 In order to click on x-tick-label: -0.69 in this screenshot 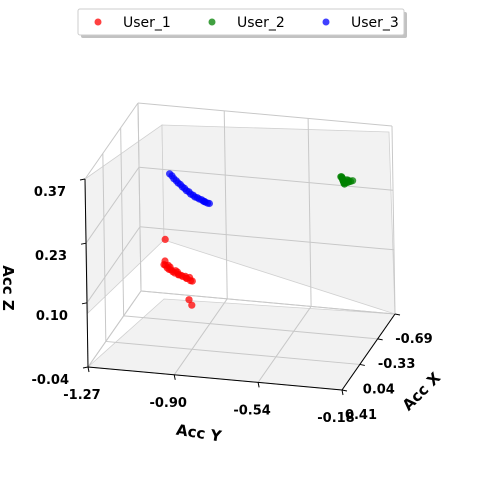, I will do `click(413, 339)`.